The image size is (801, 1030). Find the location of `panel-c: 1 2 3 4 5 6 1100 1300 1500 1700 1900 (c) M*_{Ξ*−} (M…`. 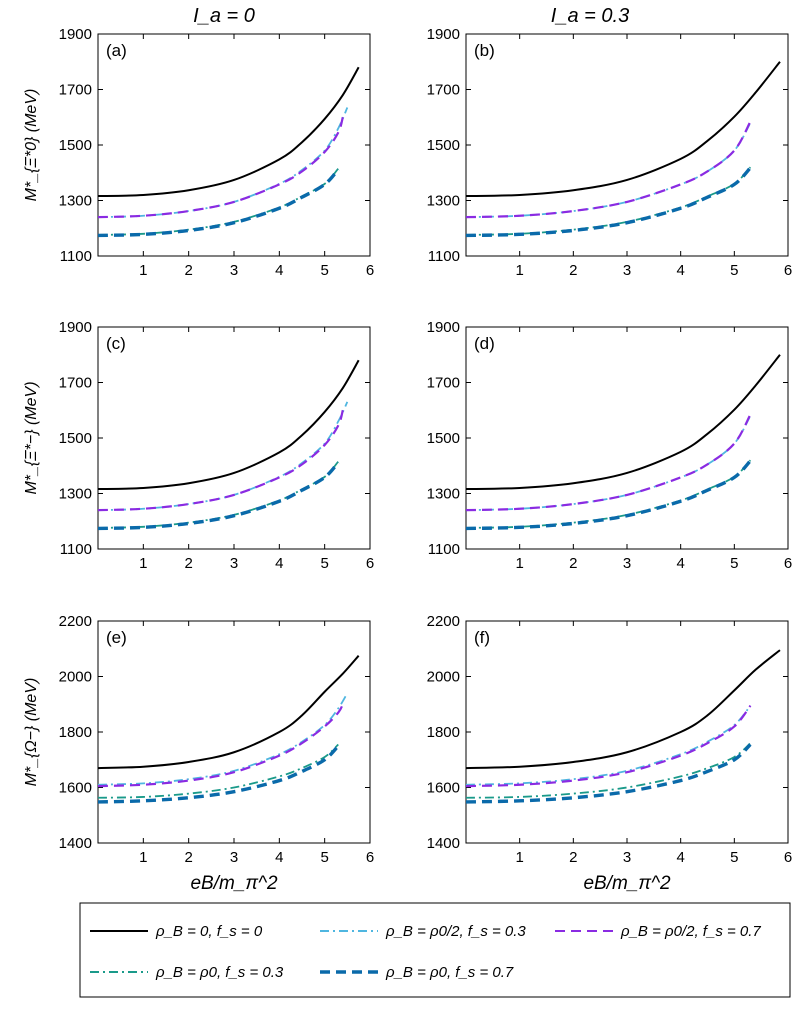

panel-c: 1 2 3 4 5 6 1100 1300 1500 1700 1900 (c) M*_{Ξ*−} (M… is located at coordinates (198, 445).